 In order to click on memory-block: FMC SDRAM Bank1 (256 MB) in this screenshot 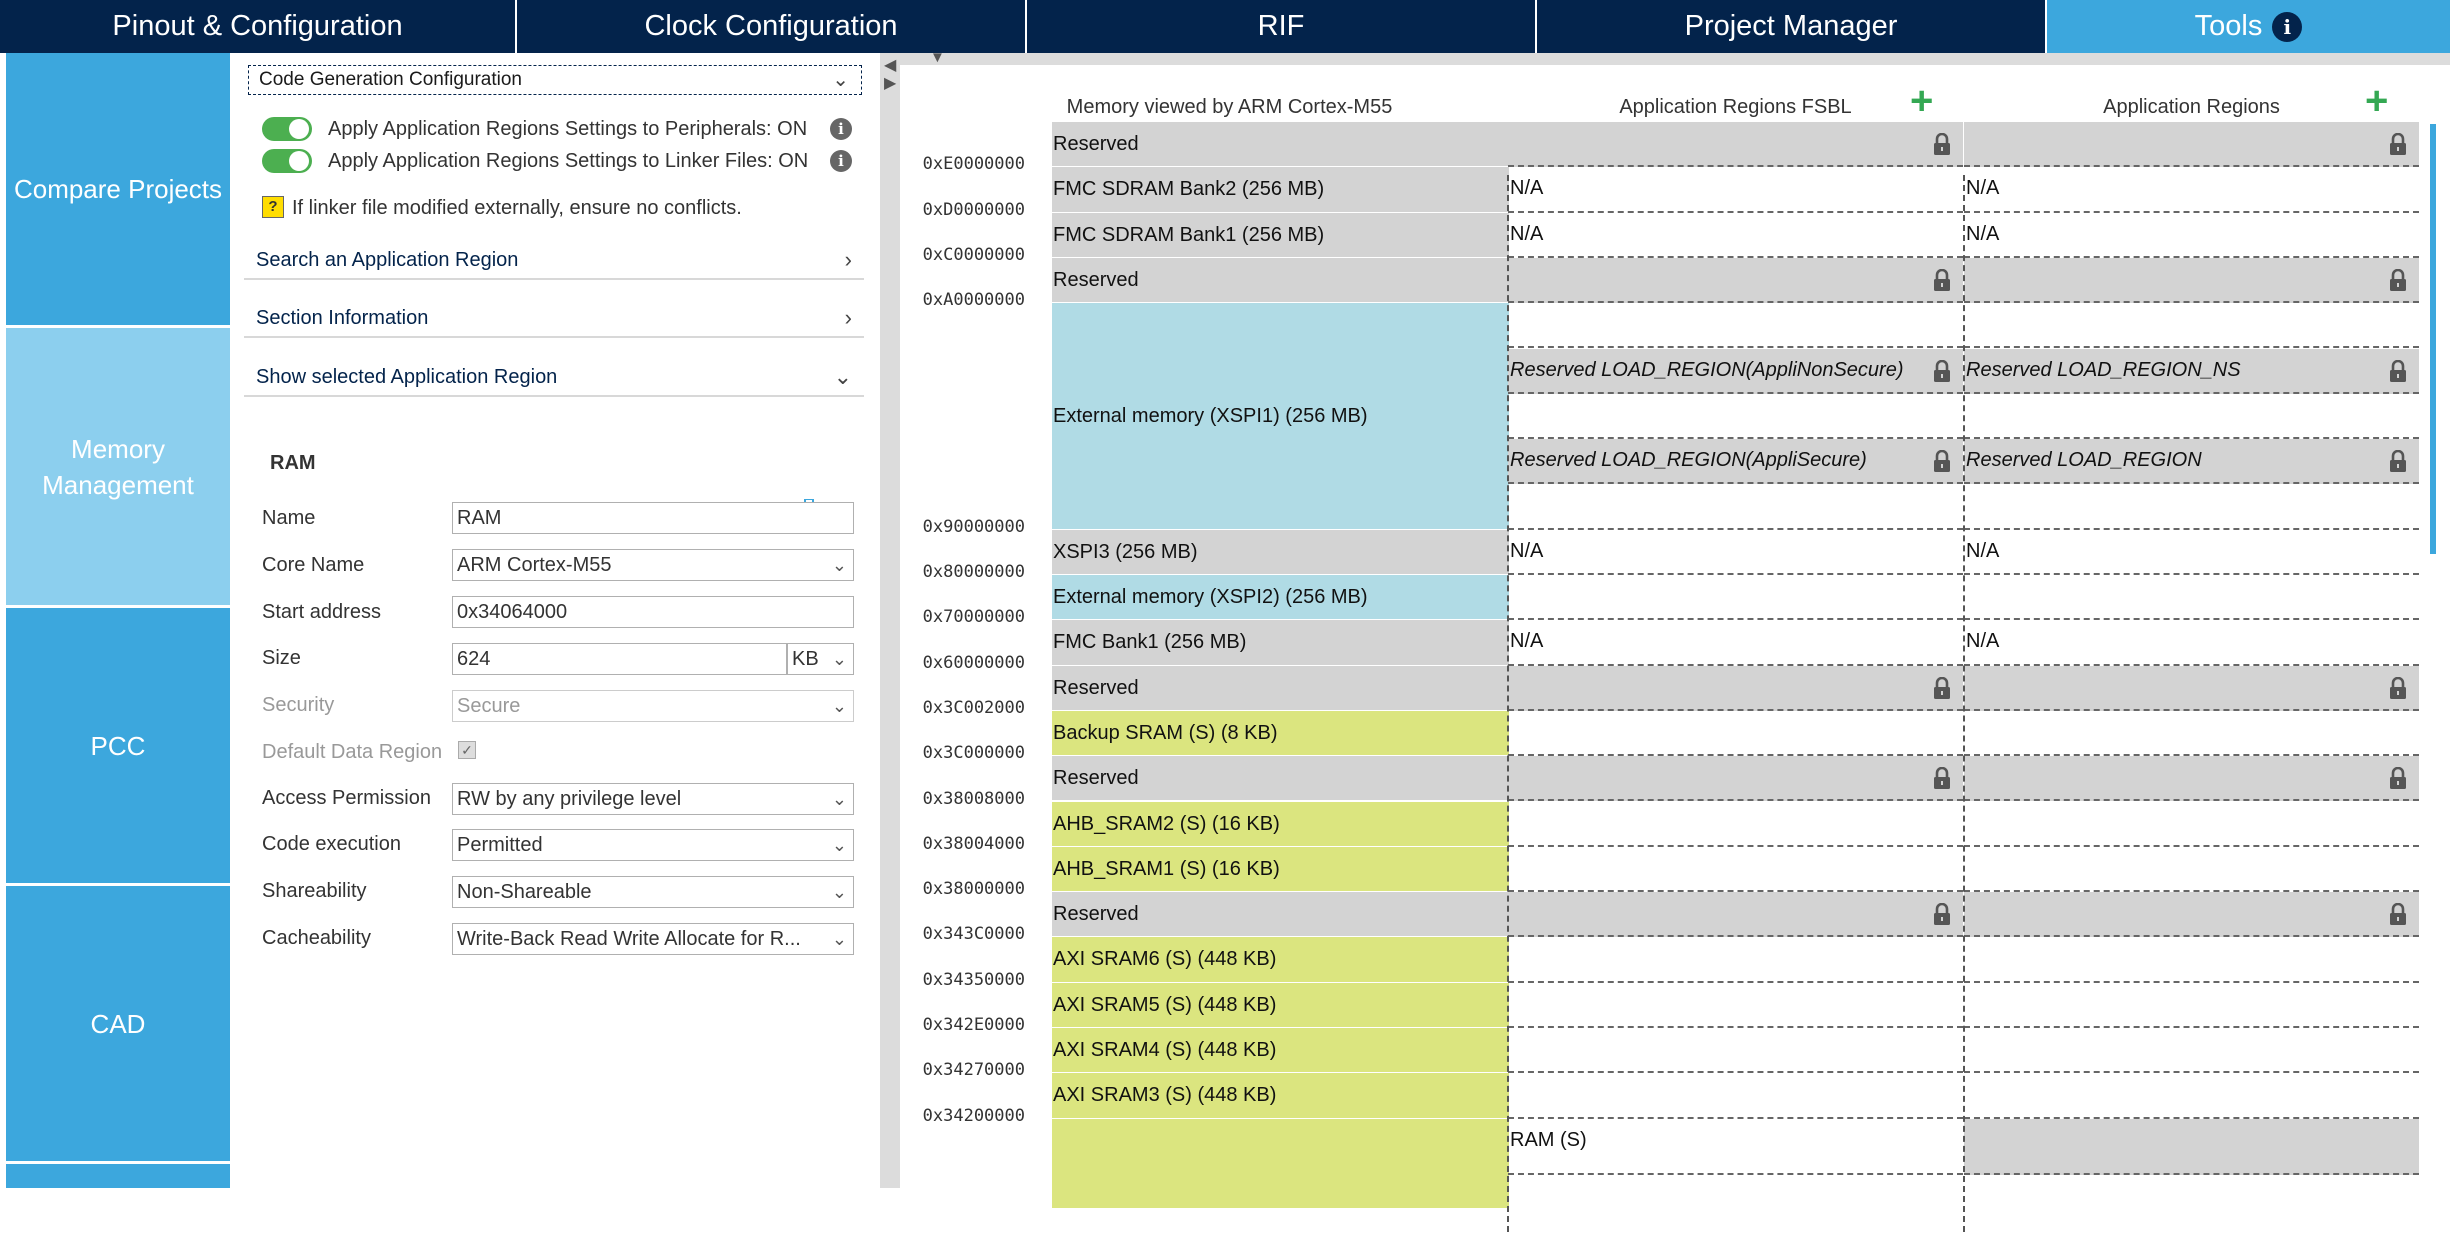, I will do `click(1280, 235)`.